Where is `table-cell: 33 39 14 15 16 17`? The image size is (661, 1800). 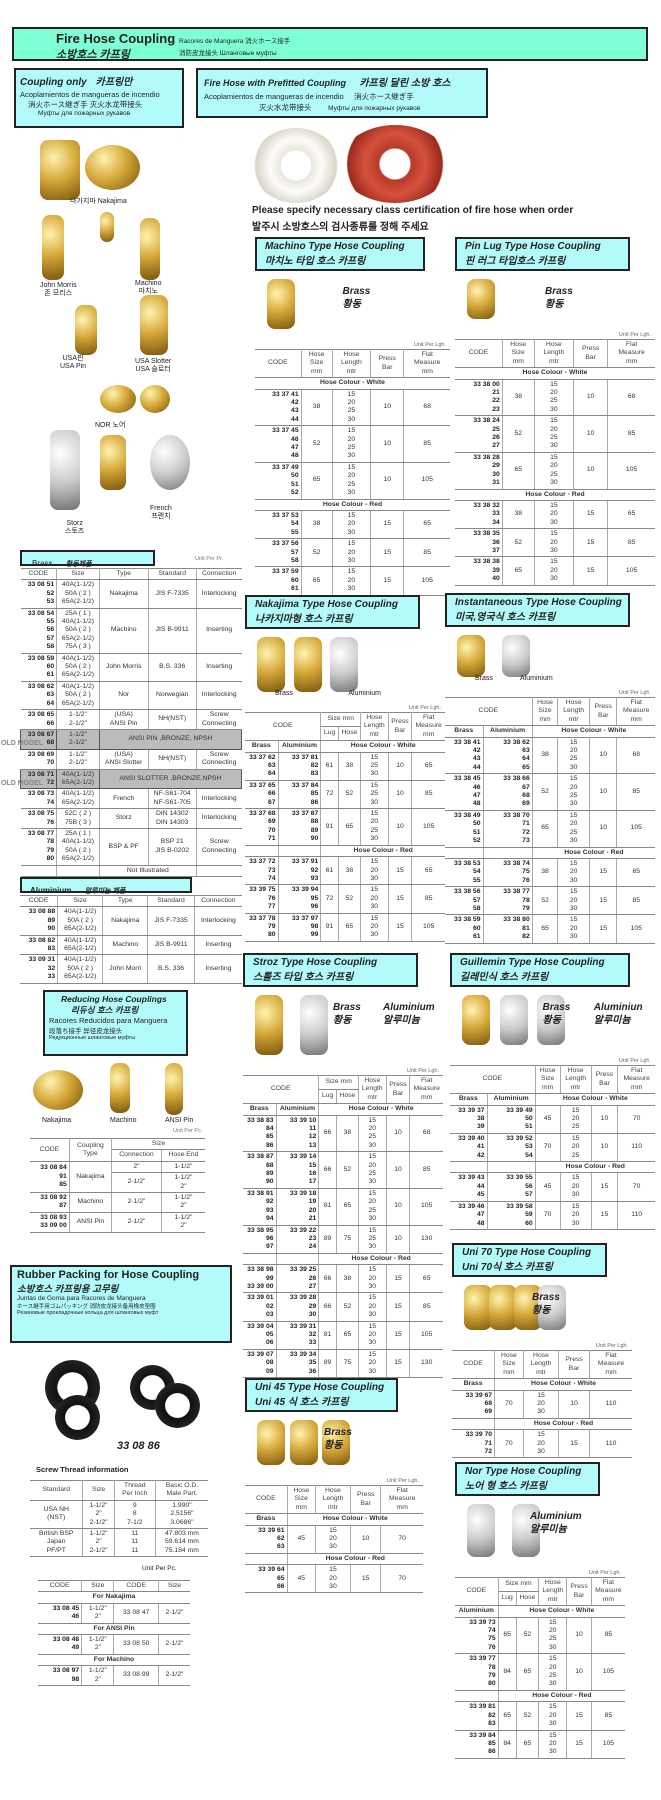
table-cell: 33 39 14 15 16 17 is located at coordinates (297, 1170).